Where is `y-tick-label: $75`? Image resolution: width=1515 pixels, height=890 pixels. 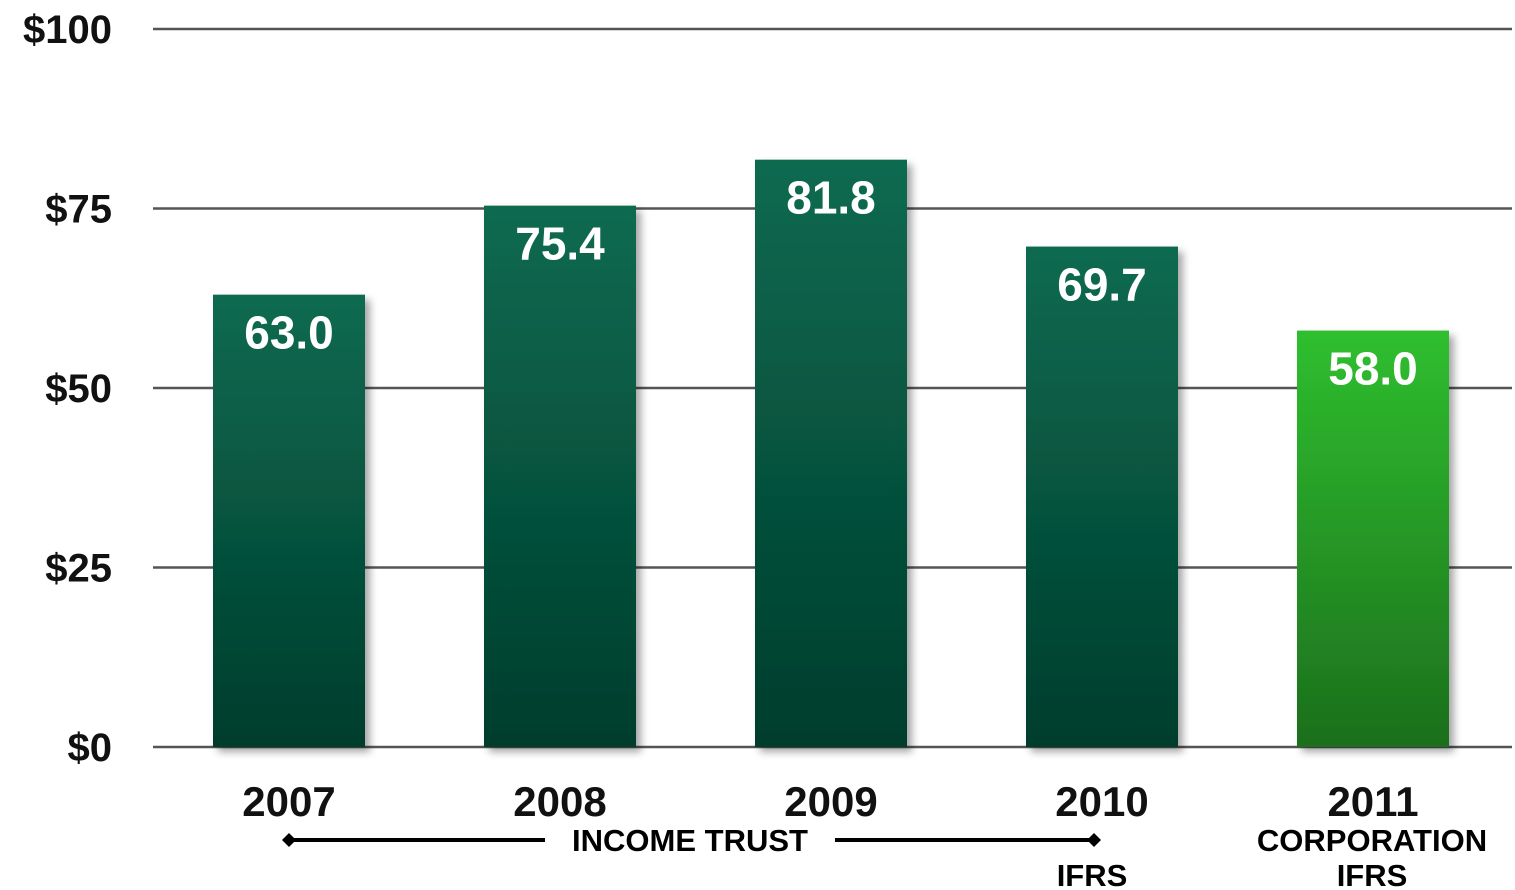
y-tick-label: $75 is located at coordinates (78, 210).